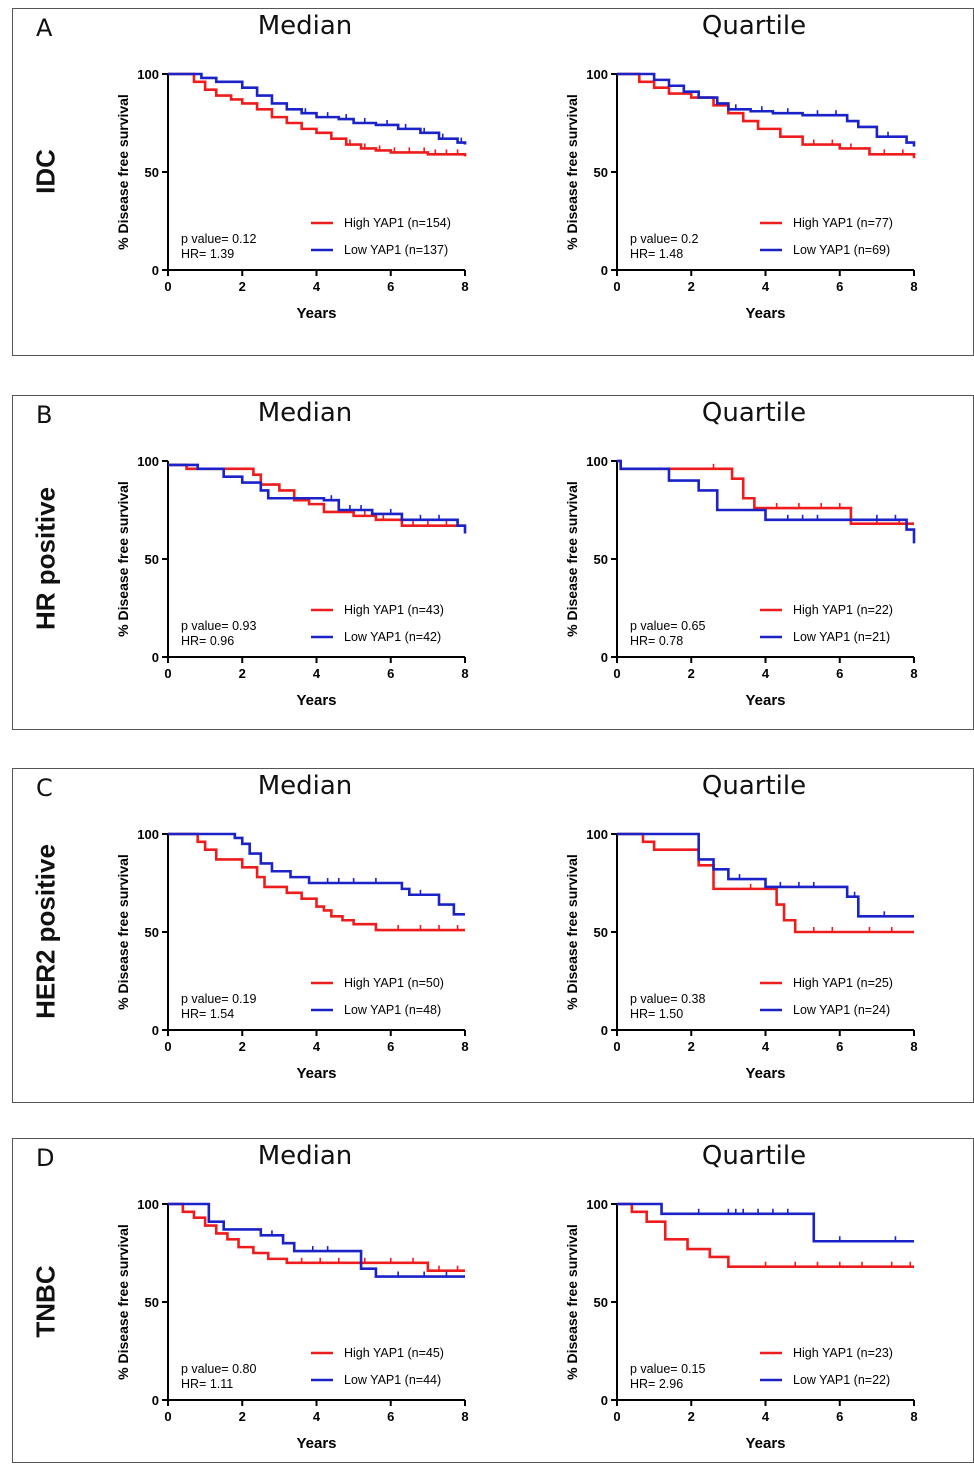 Image resolution: width=974 pixels, height=1466 pixels. I want to click on legend-label-low-yap1: Low YAP1 (n=69), so click(841, 250).